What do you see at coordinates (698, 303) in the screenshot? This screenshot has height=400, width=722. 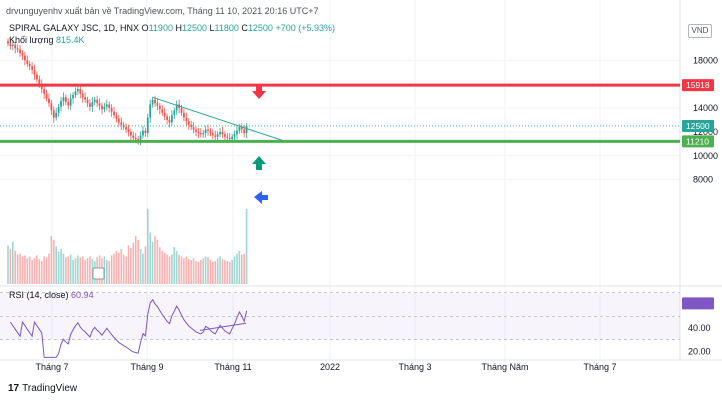 I see `rsi-current-badge` at bounding box center [698, 303].